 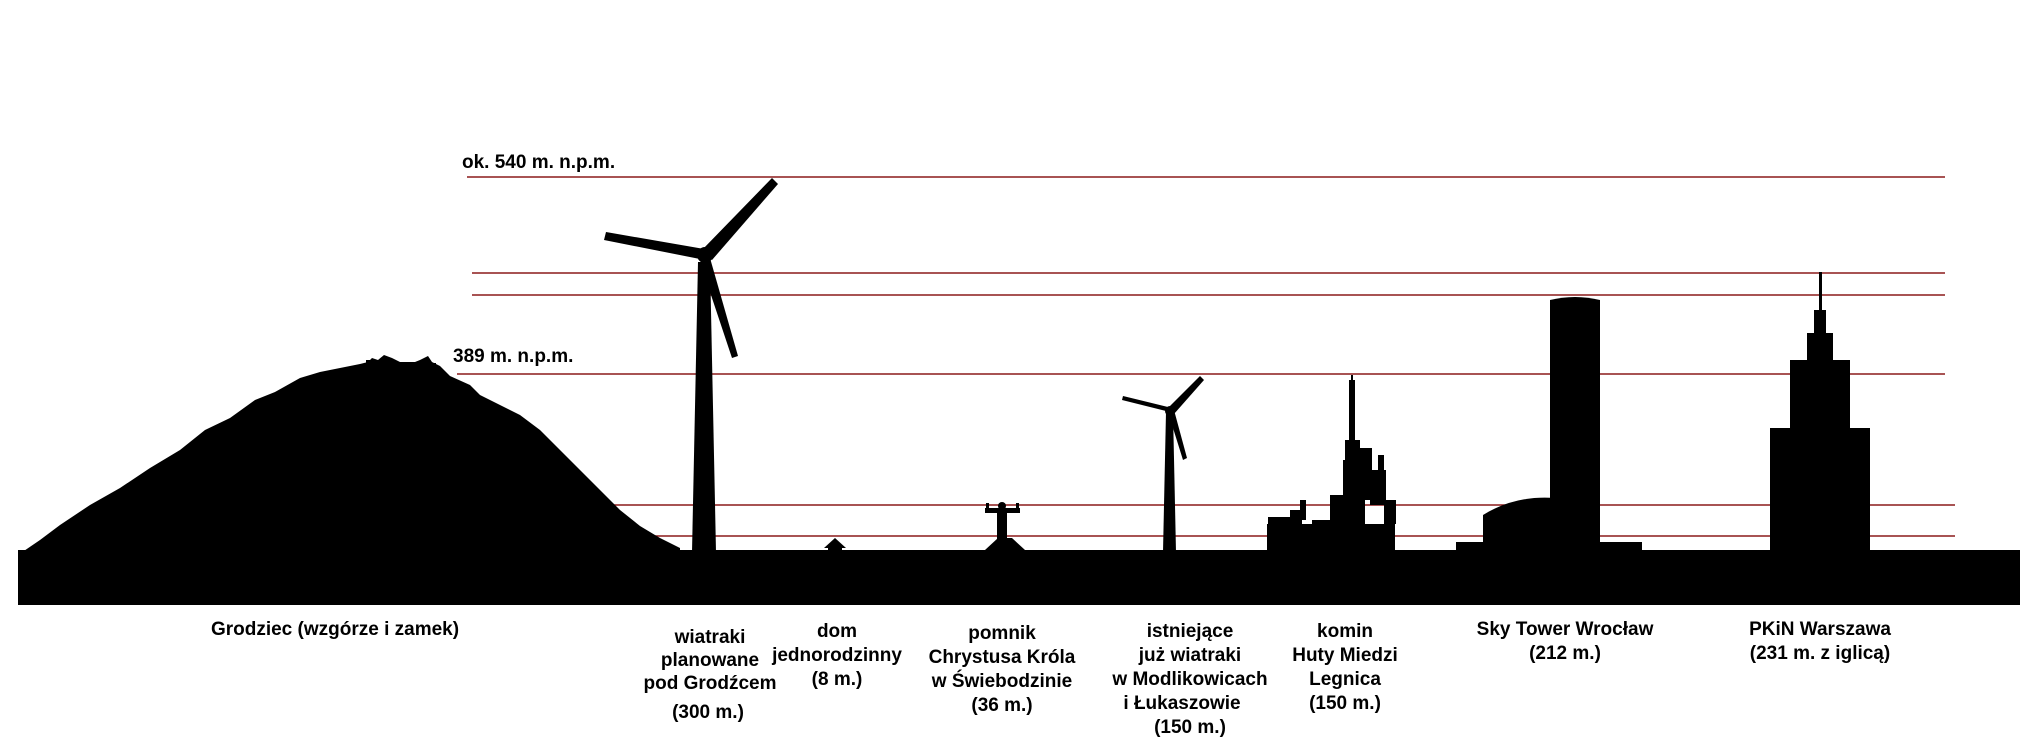 I want to click on label-line: Legnica, so click(x=1345, y=679).